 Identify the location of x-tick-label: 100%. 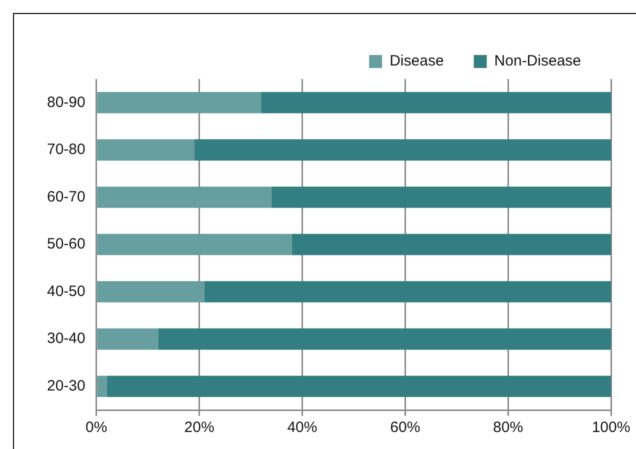
(611, 427).